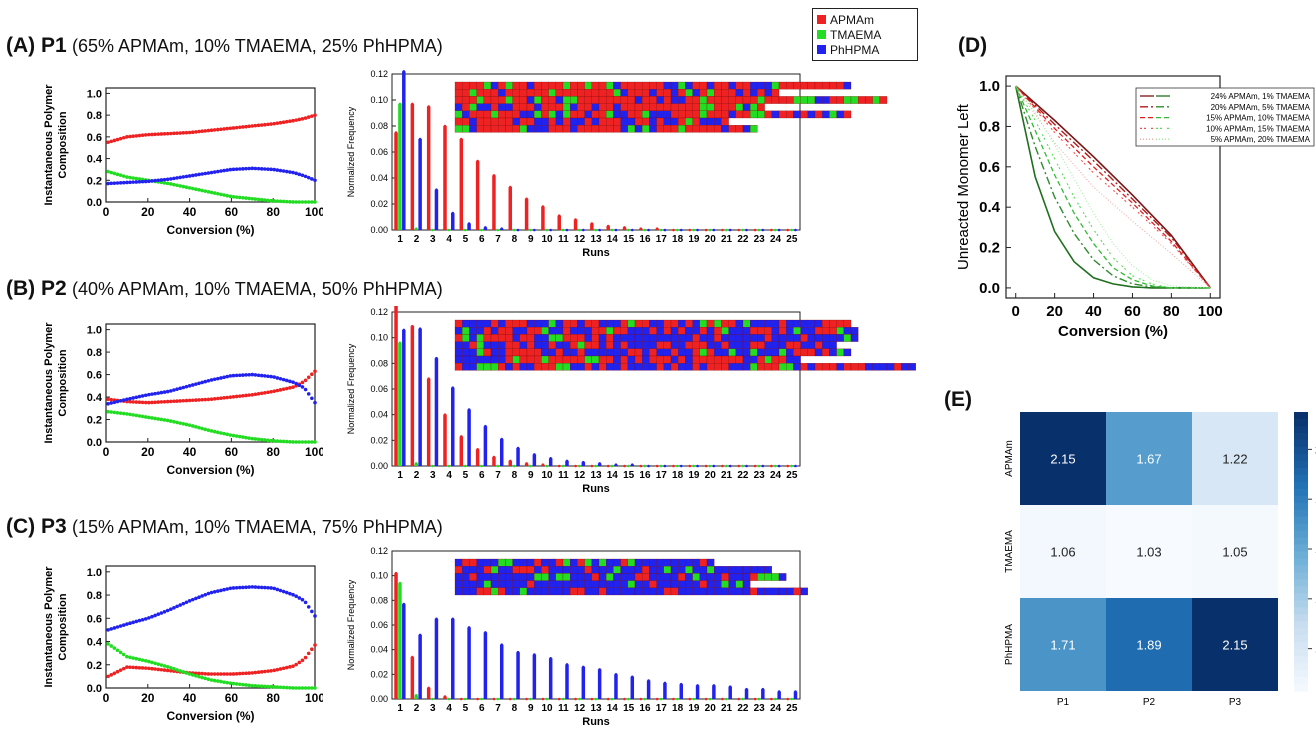 The width and height of the screenshot is (1316, 733). What do you see at coordinates (420, 397) in the screenshot?
I see `p2-runs-bar-2-s2` at bounding box center [420, 397].